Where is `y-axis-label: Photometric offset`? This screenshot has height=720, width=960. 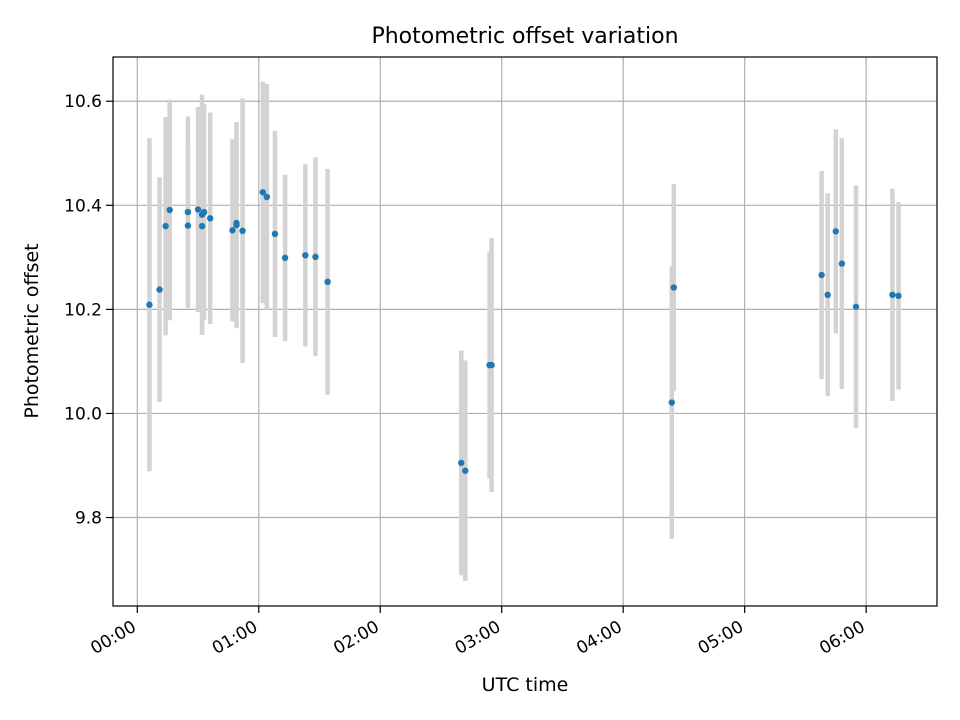
y-axis-label: Photometric offset is located at coordinates (32, 330).